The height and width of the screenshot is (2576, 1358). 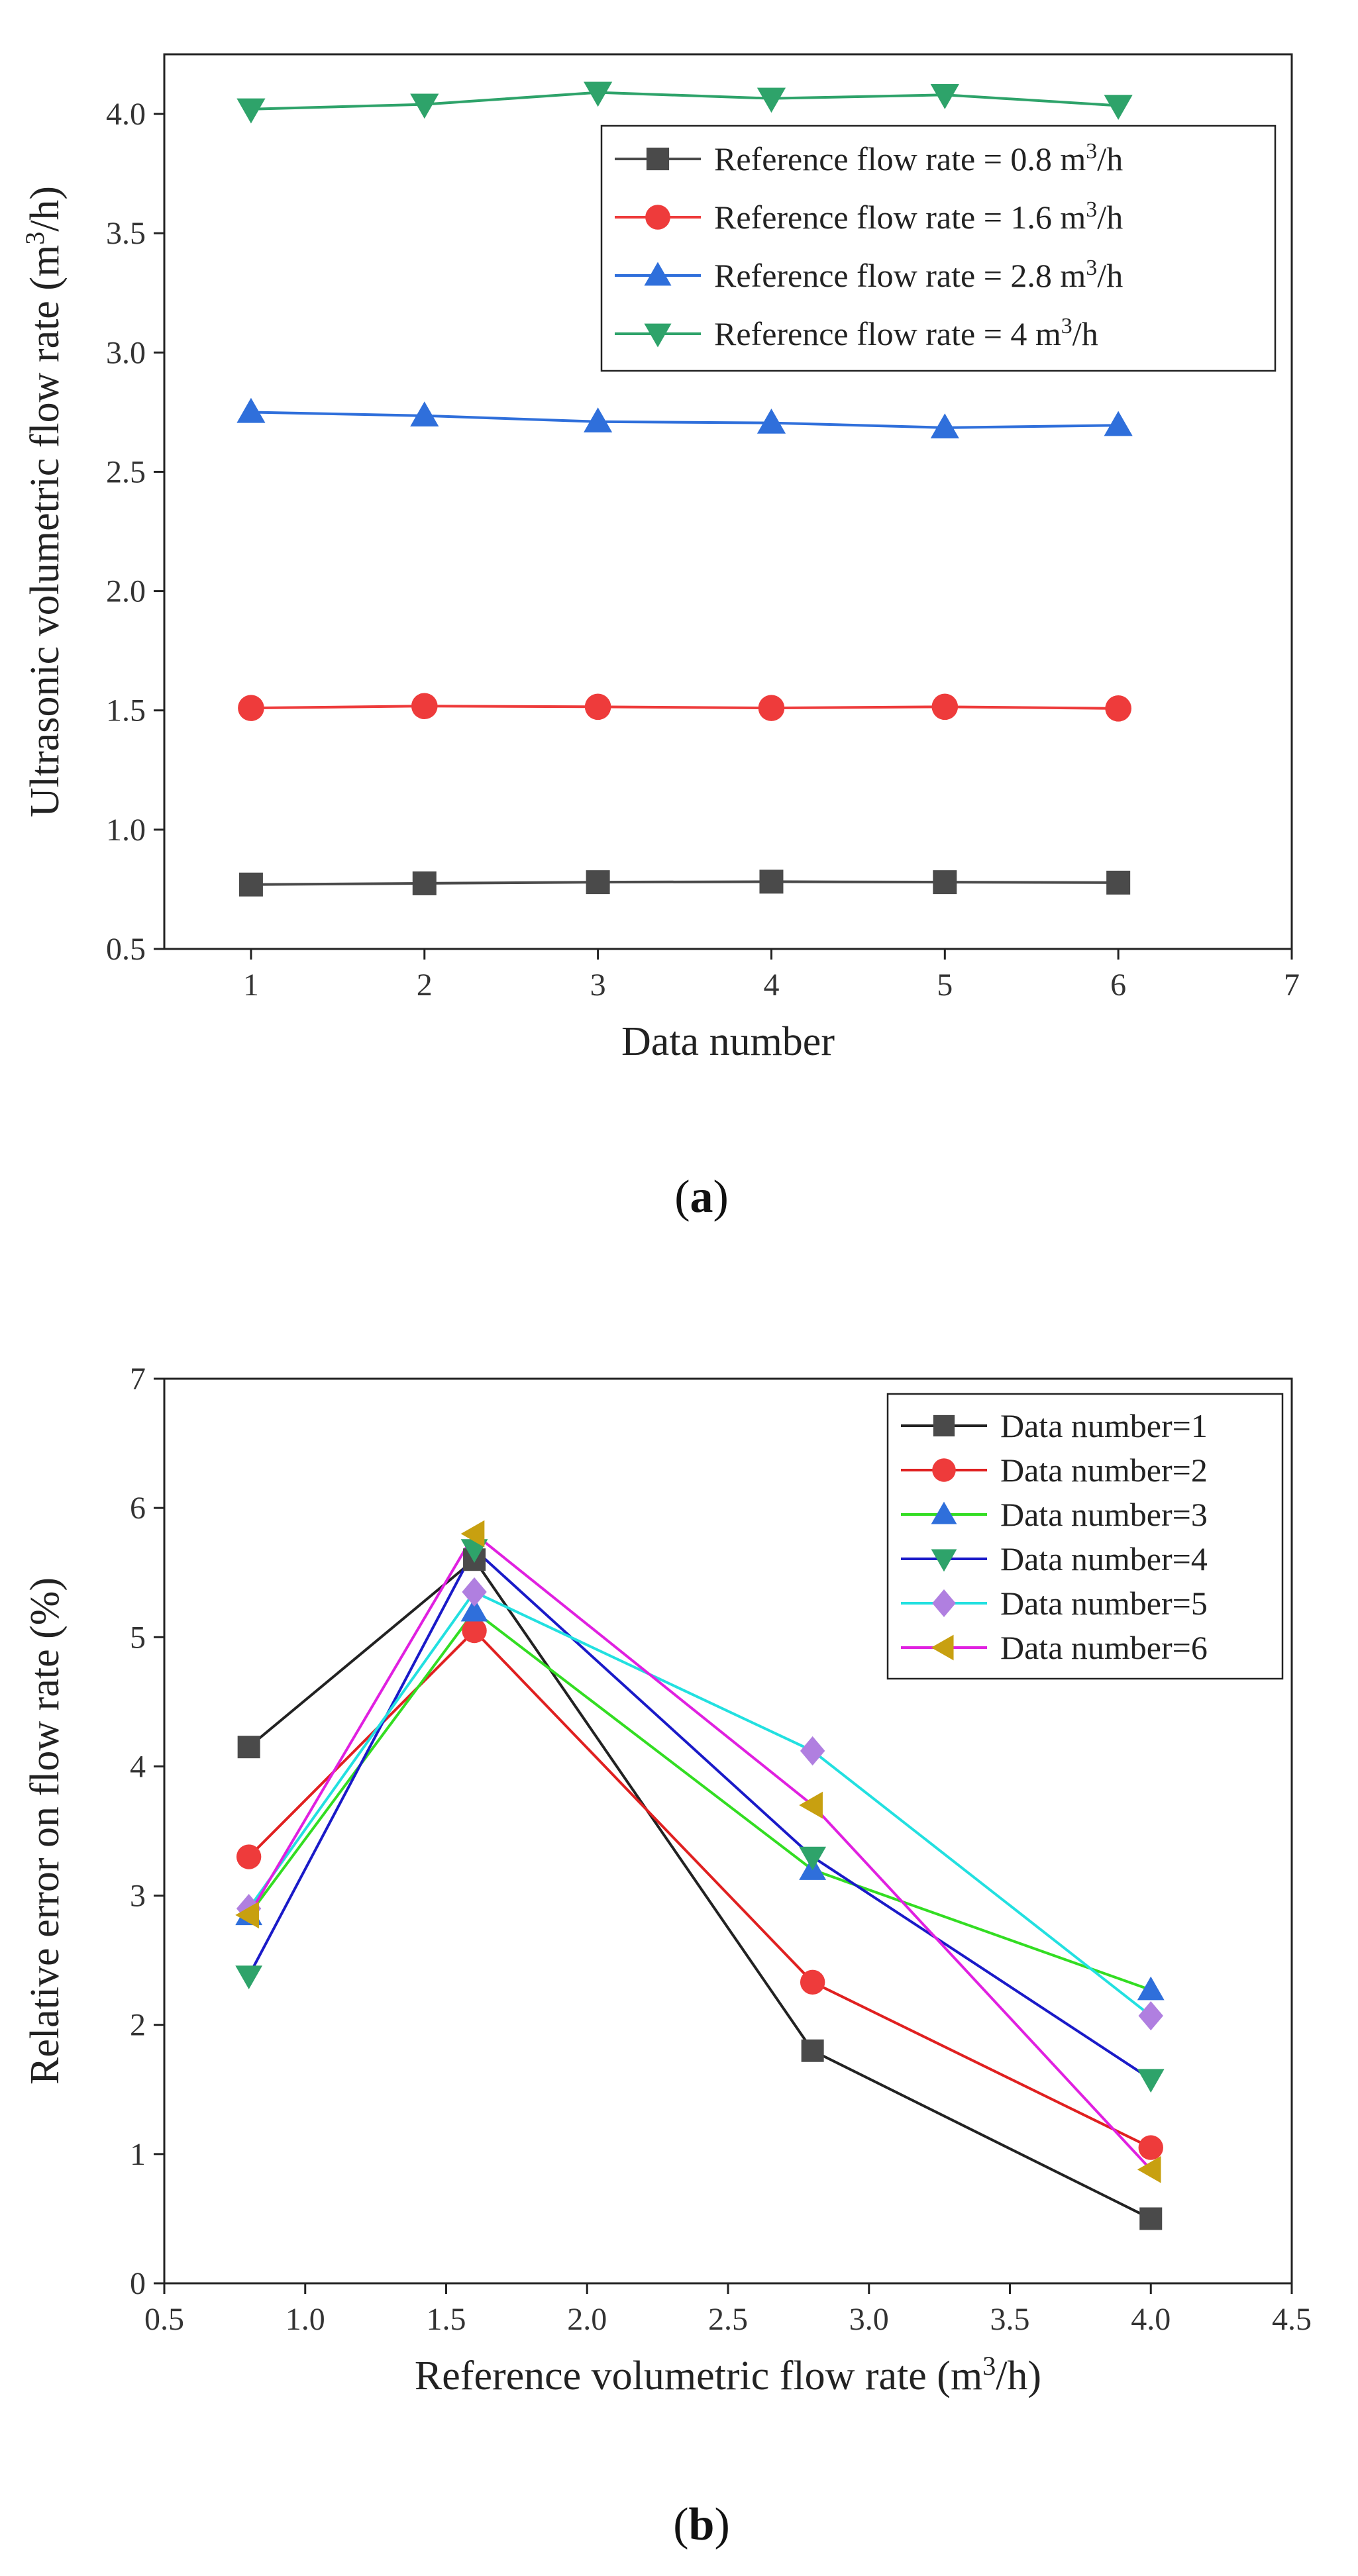 What do you see at coordinates (473, 1534) in the screenshot?
I see `data-point-s6-p2` at bounding box center [473, 1534].